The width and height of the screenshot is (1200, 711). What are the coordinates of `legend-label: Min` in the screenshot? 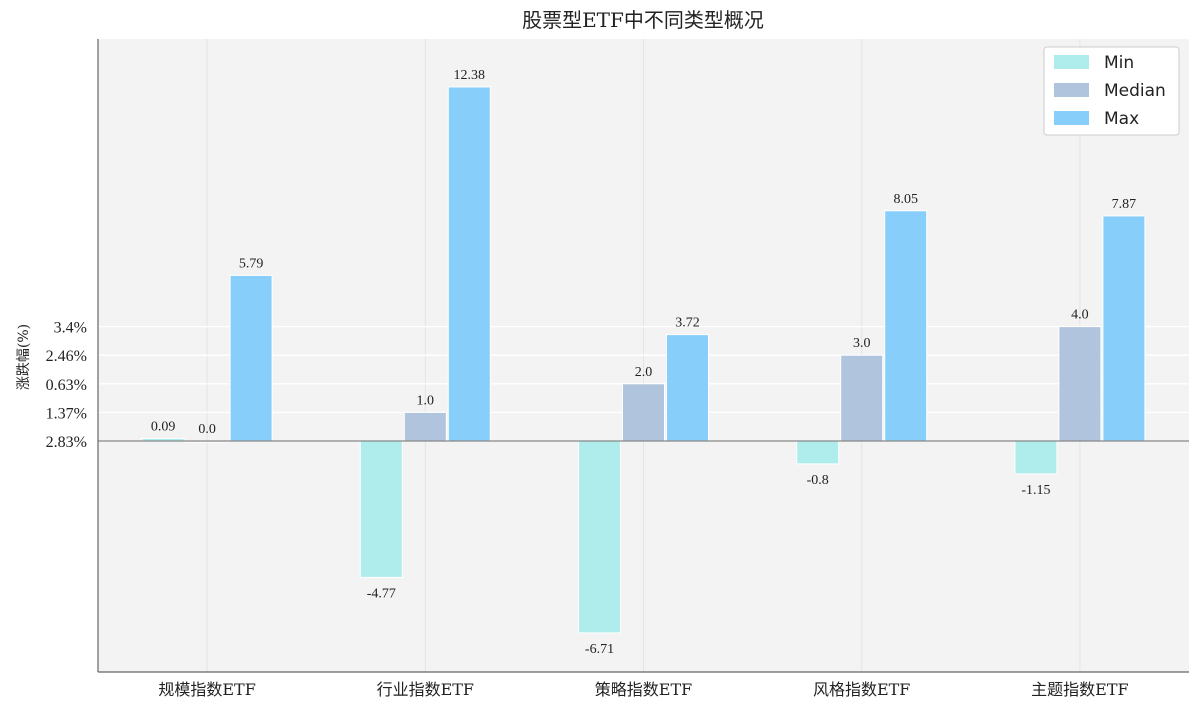 It's located at (1119, 63).